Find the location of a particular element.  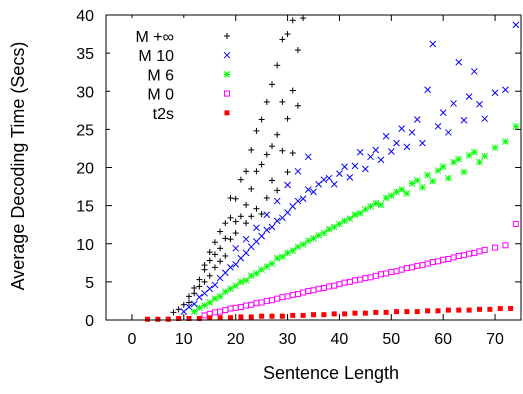

legend-label: M +∞ is located at coordinates (154, 37).